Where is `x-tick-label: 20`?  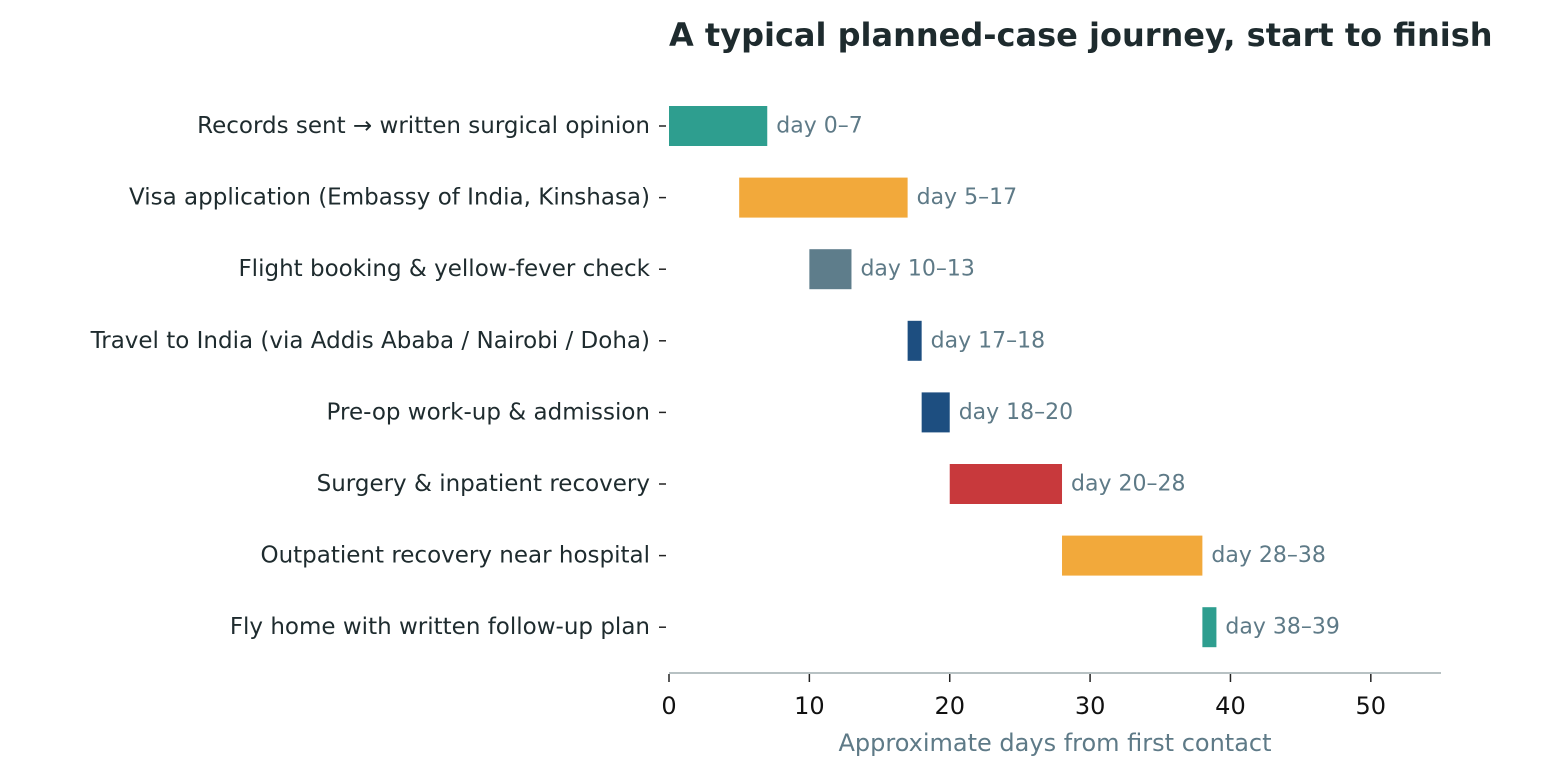
x-tick-label: 20 is located at coordinates (949, 706).